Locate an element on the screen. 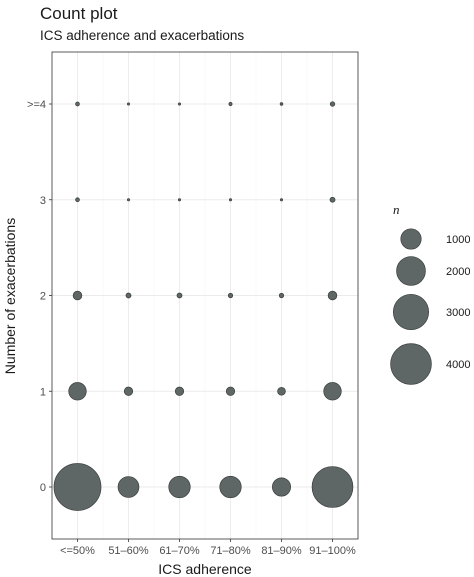 The width and height of the screenshot is (474, 577). chart-subtitle: ICS adherence and exacerbations is located at coordinates (142, 35).